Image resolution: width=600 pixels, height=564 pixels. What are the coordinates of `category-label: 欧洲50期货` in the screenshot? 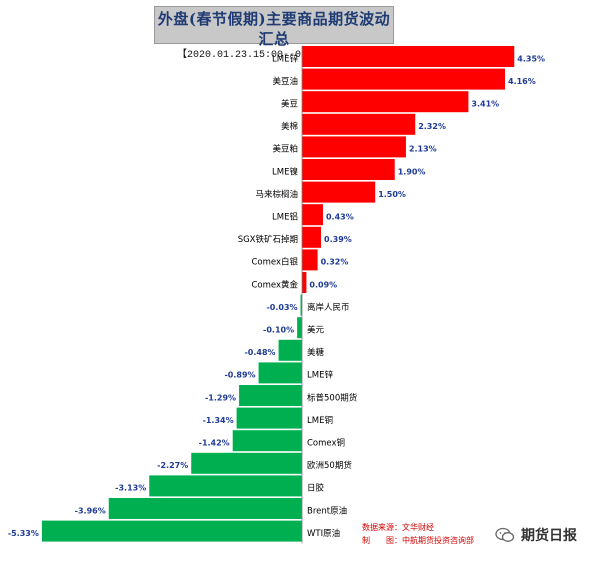 It's located at (329, 465).